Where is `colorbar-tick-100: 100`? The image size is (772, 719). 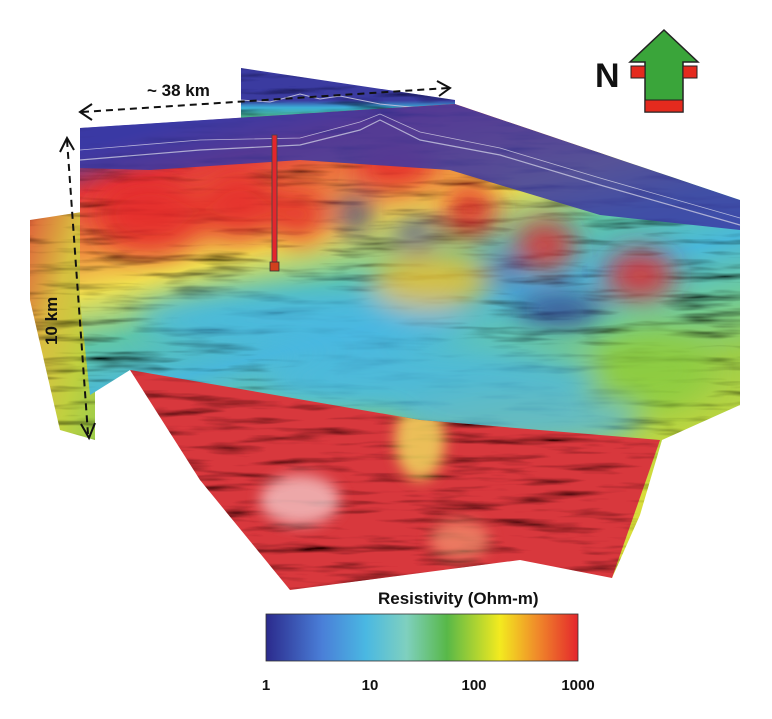 colorbar-tick-100: 100 is located at coordinates (473, 685).